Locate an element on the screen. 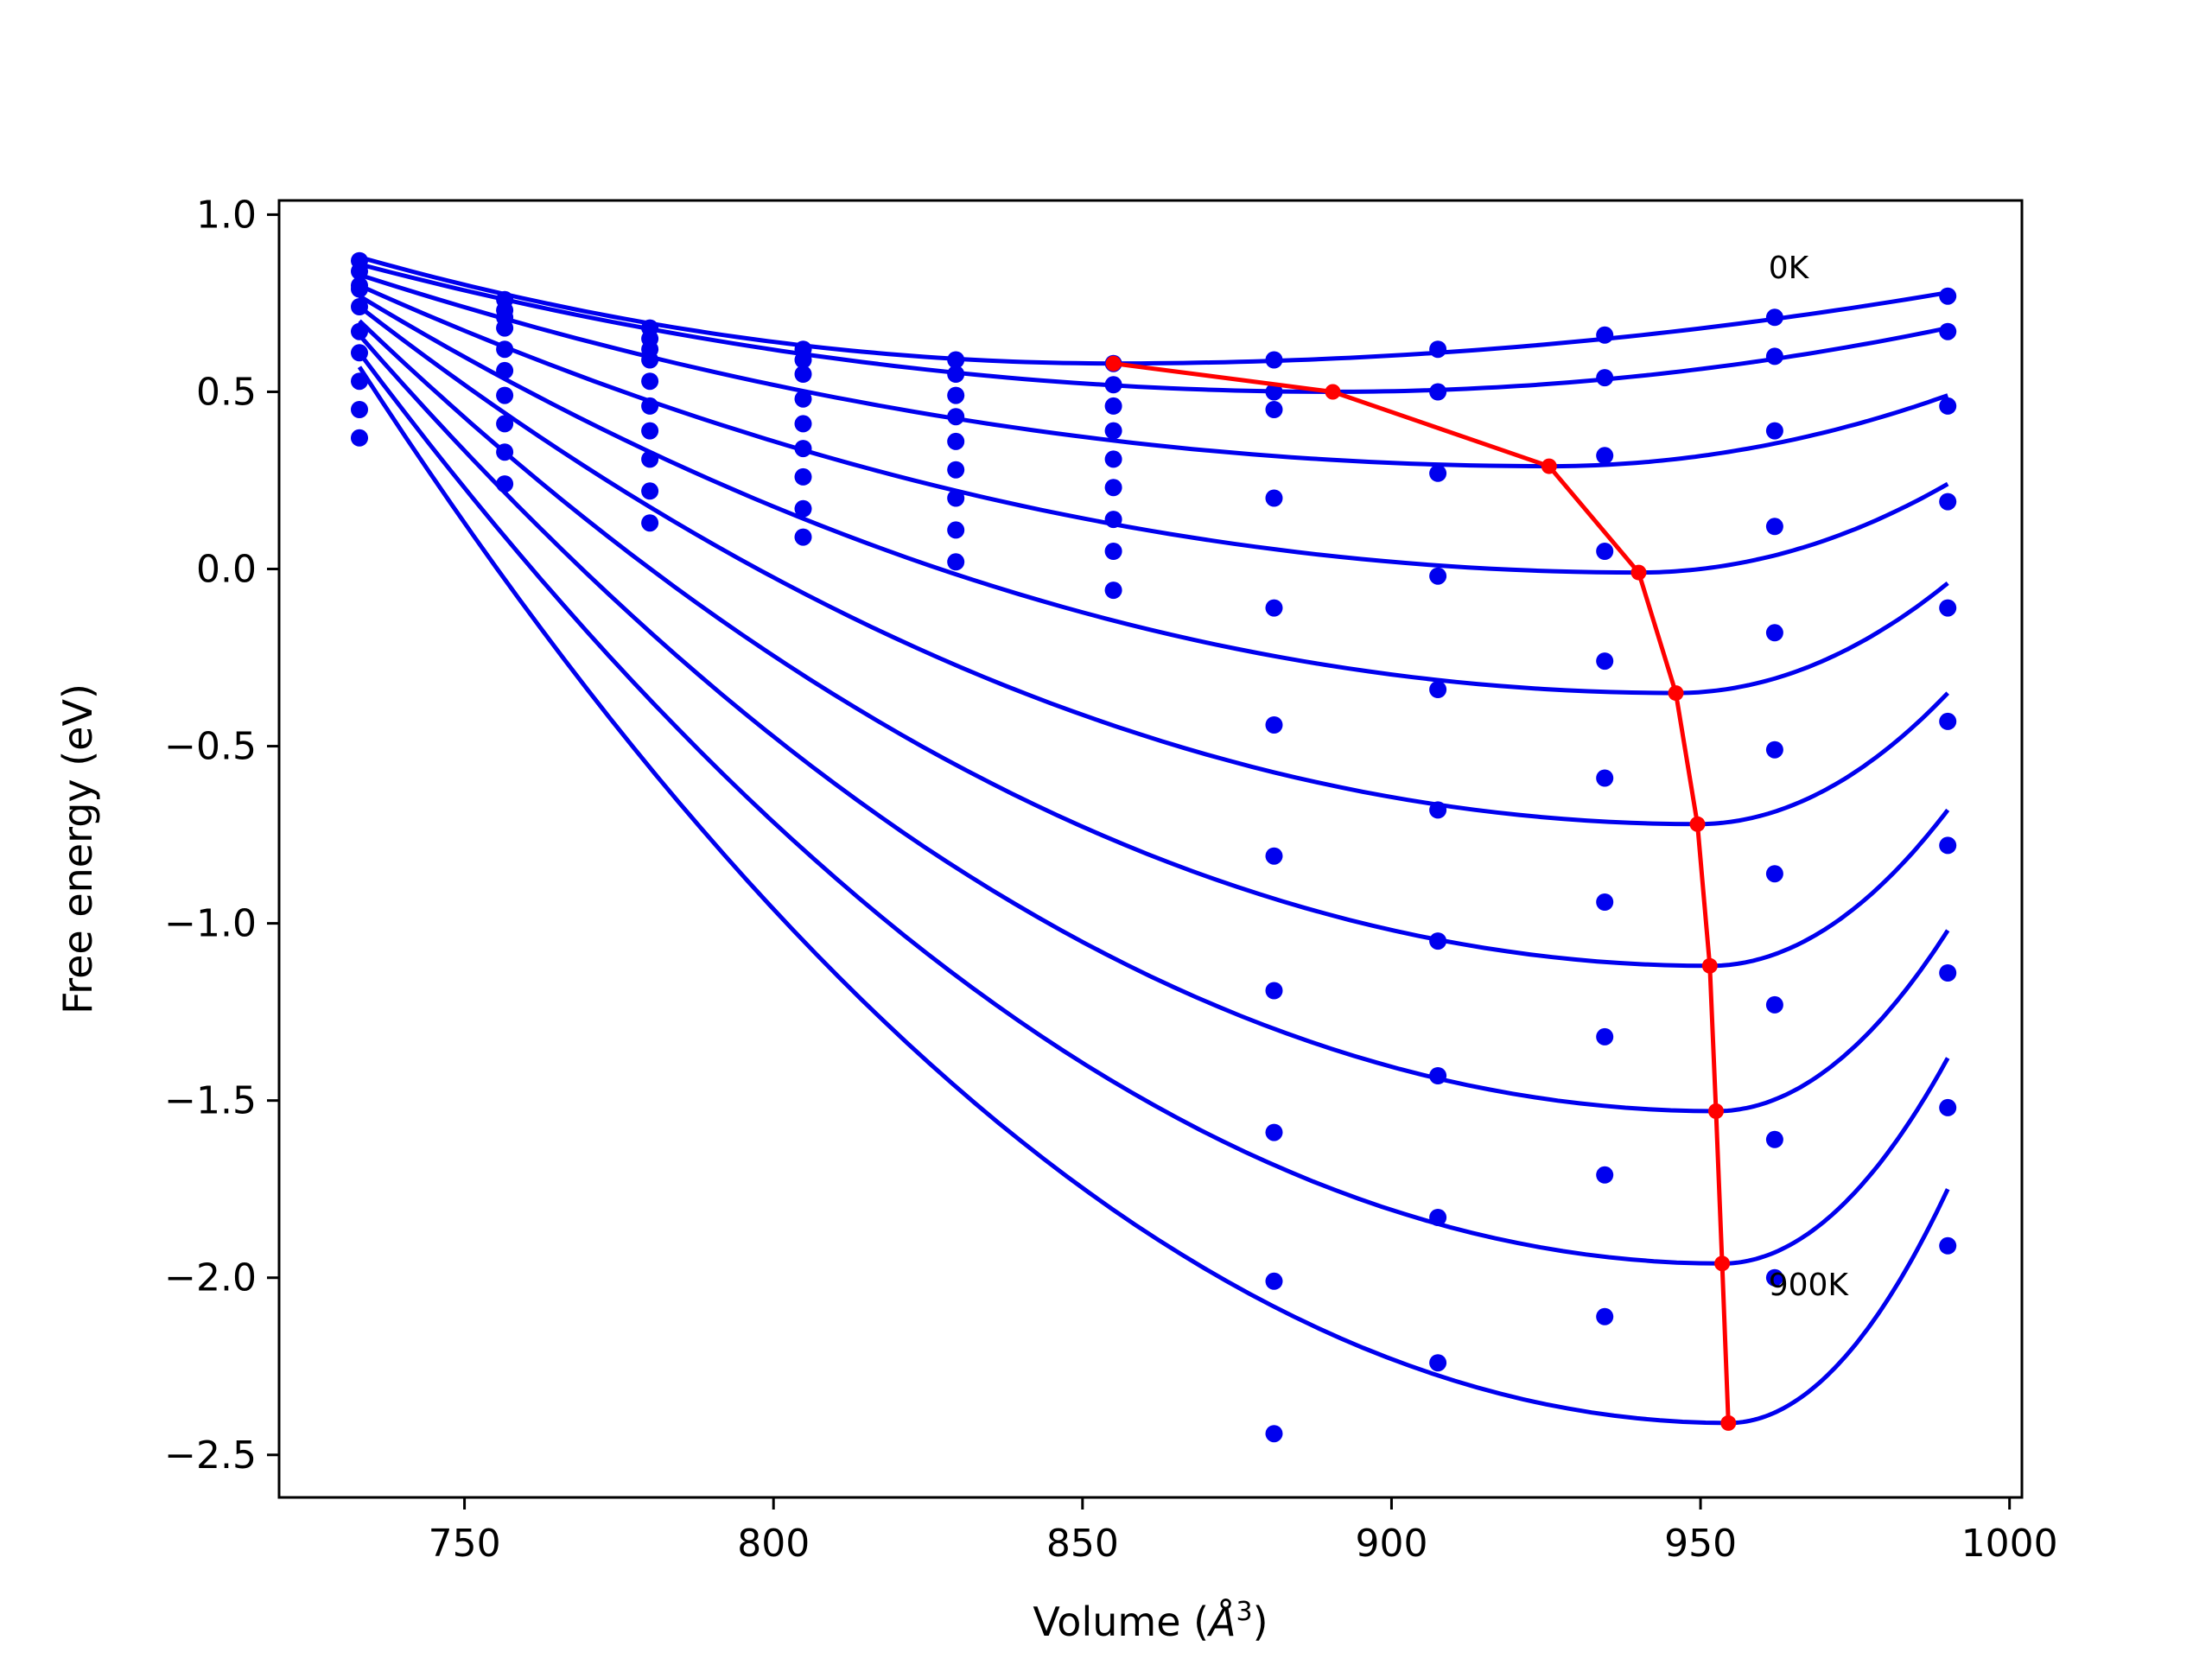 Image resolution: width=2212 pixels, height=1659 pixels. y-tick-label-5: −1.5 is located at coordinates (210, 1101).